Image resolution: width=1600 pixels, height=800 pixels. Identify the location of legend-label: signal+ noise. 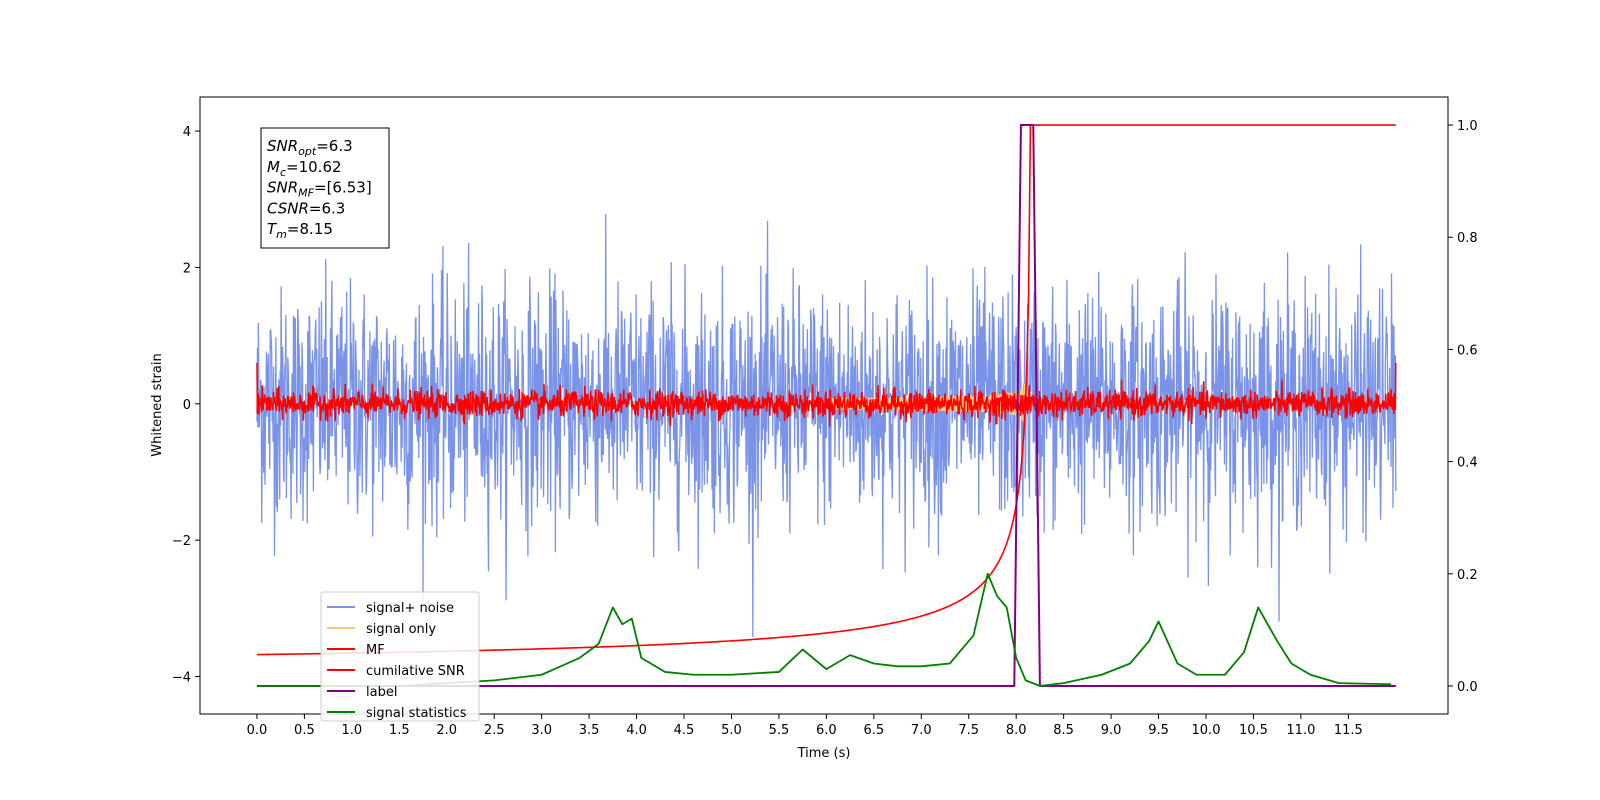
(410, 608).